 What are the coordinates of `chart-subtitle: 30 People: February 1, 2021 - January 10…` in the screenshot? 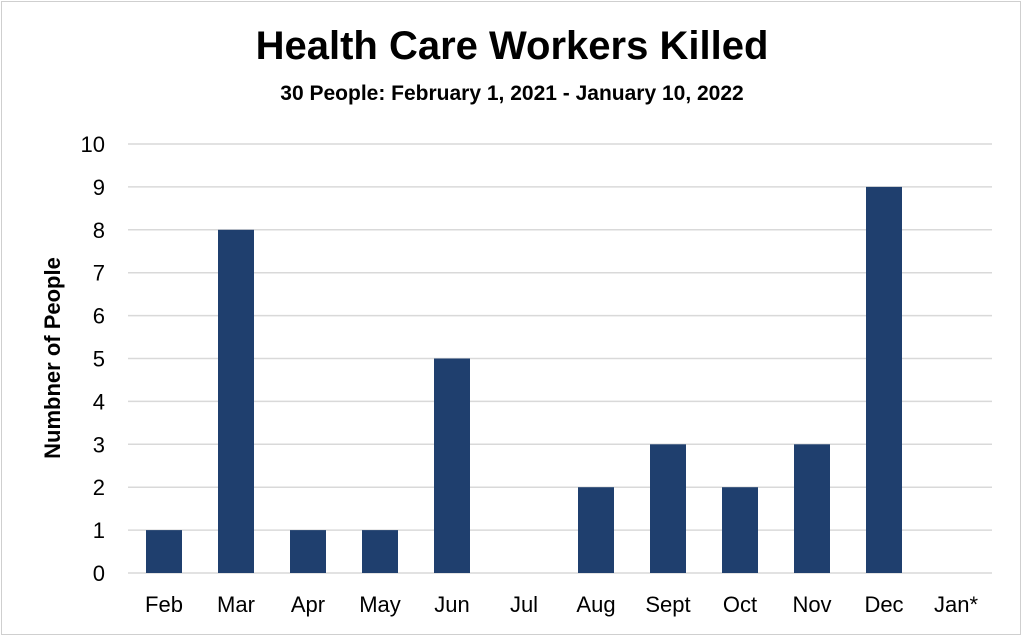 It's located at (512, 93).